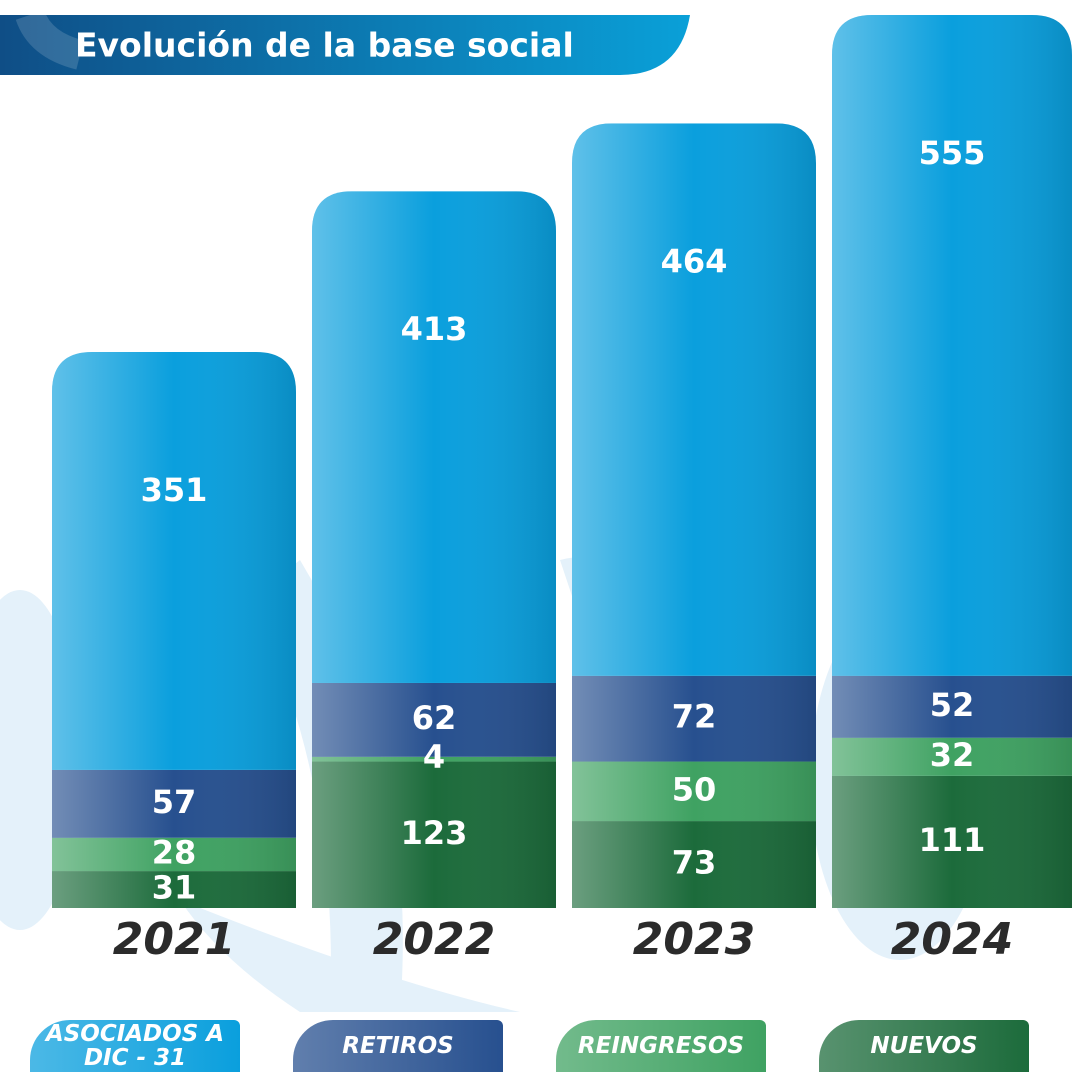 The height and width of the screenshot is (1072, 1072). What do you see at coordinates (952, 939) in the screenshot?
I see `x-tick-label: 2024` at bounding box center [952, 939].